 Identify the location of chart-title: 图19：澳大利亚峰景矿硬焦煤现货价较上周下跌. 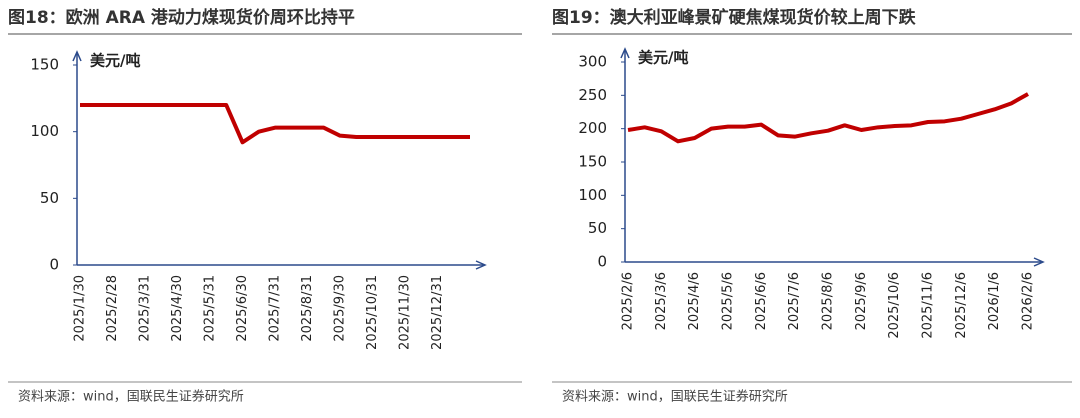
(734, 17).